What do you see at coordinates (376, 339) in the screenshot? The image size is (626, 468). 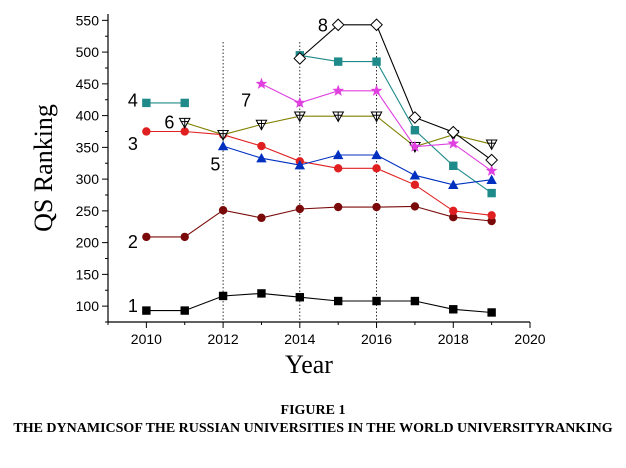 I see `x-tick-label: 2016` at bounding box center [376, 339].